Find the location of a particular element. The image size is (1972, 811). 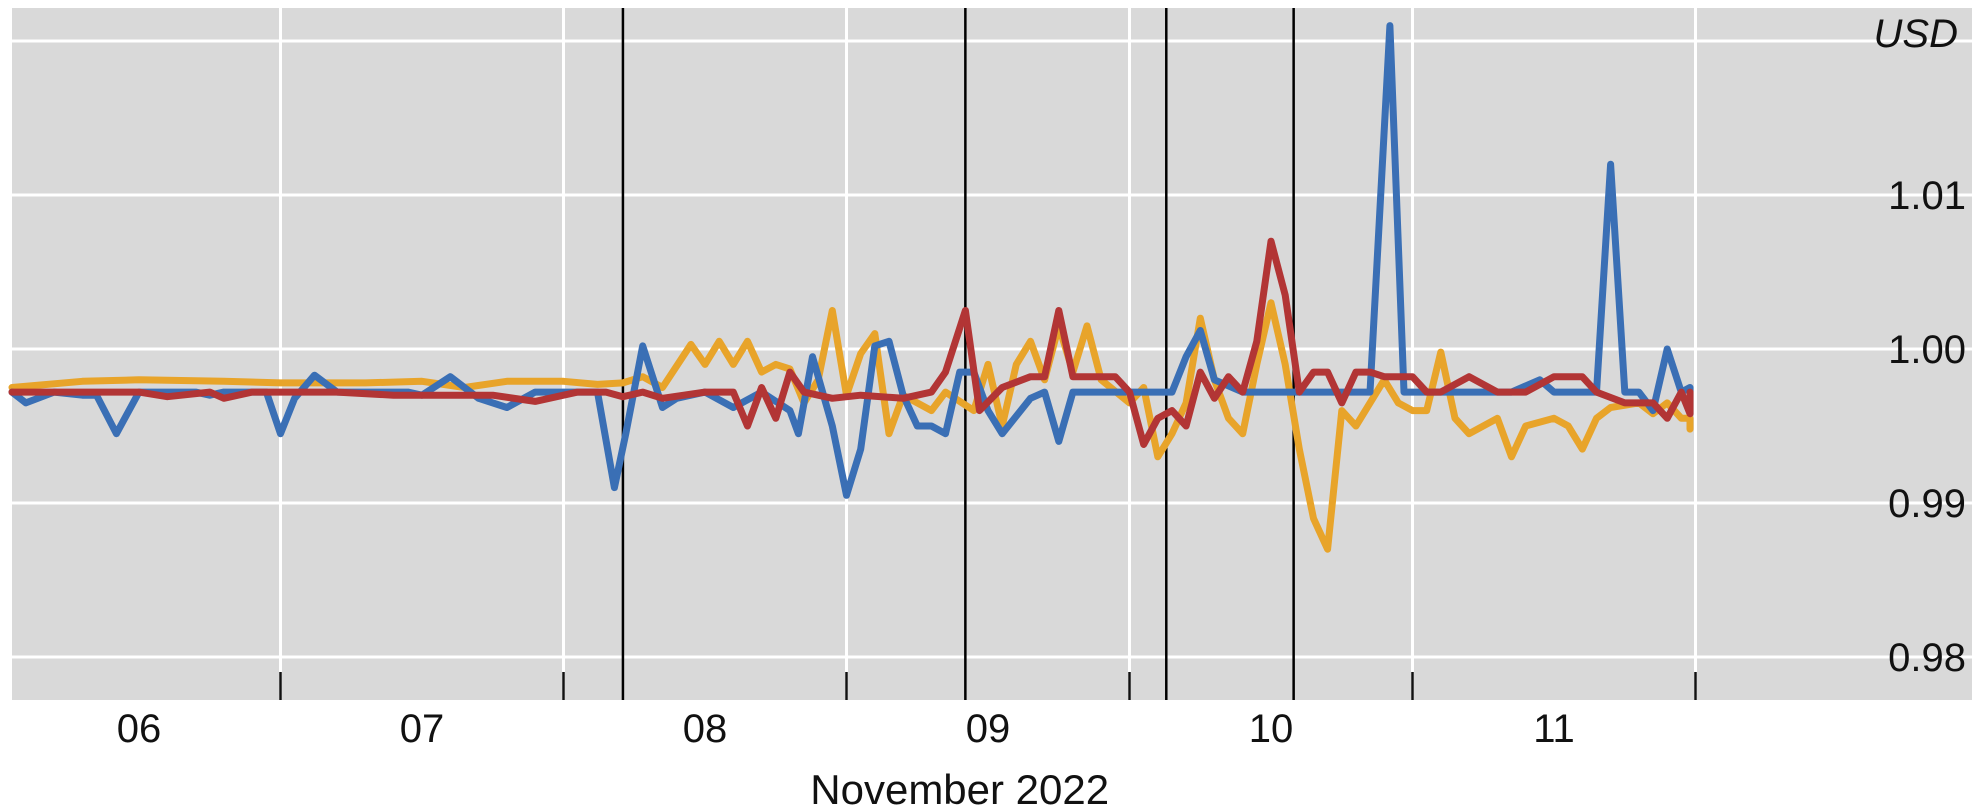

y-axis-tick-labels: 0.98 0.99 1.00 1.01 is located at coordinates (1927, 427).